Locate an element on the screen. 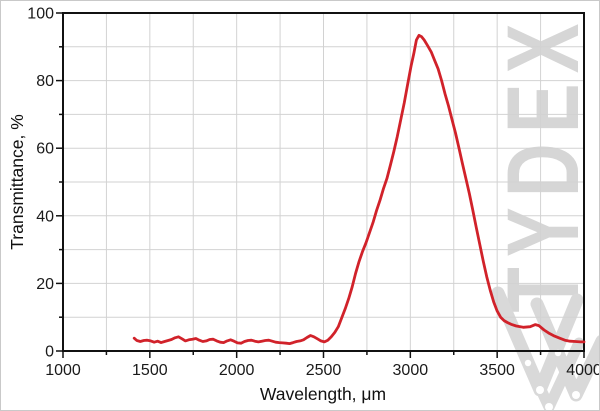 The width and height of the screenshot is (600, 411). x-axis-title: Wavelength, μm is located at coordinates (323, 394).